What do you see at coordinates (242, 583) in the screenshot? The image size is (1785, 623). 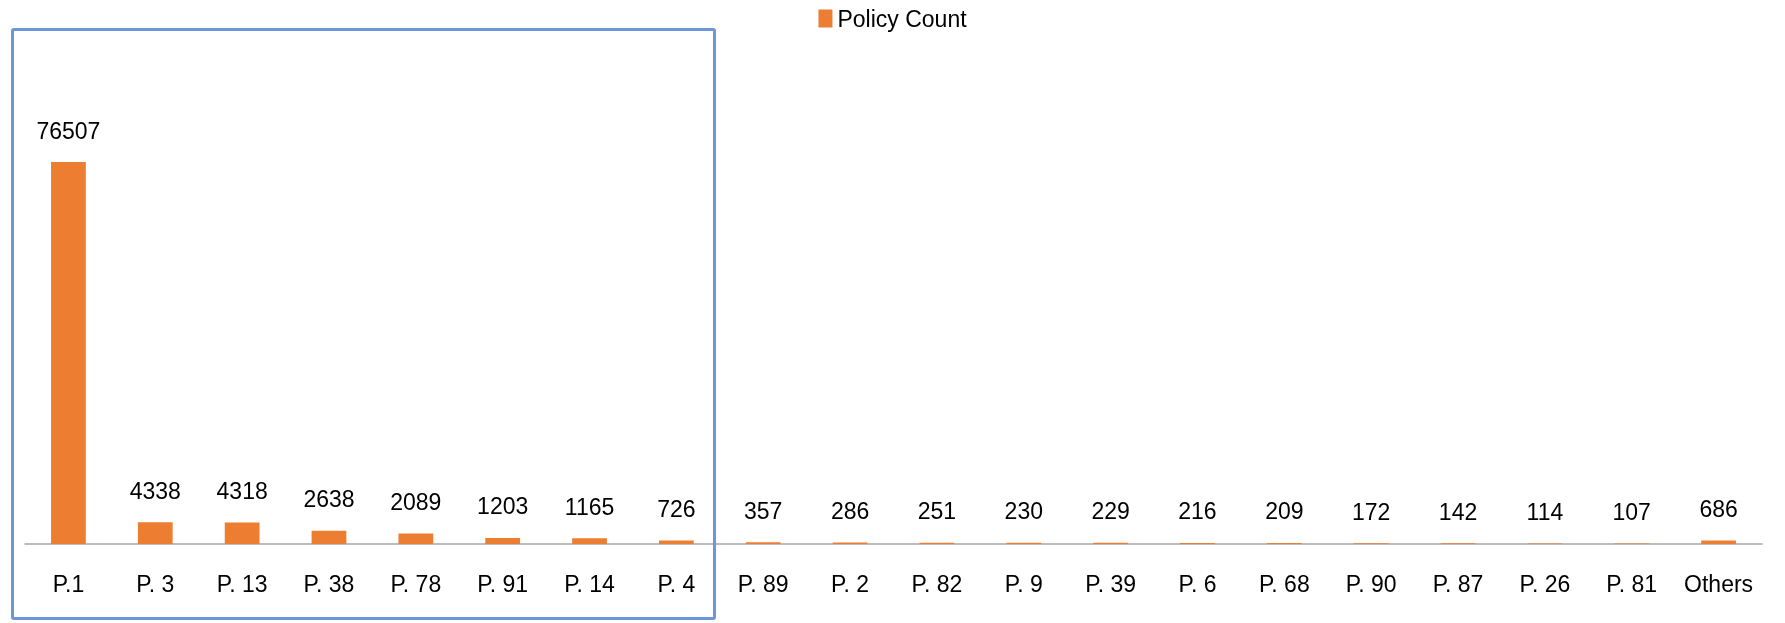 I see `x-tick-label: P. 13` at bounding box center [242, 583].